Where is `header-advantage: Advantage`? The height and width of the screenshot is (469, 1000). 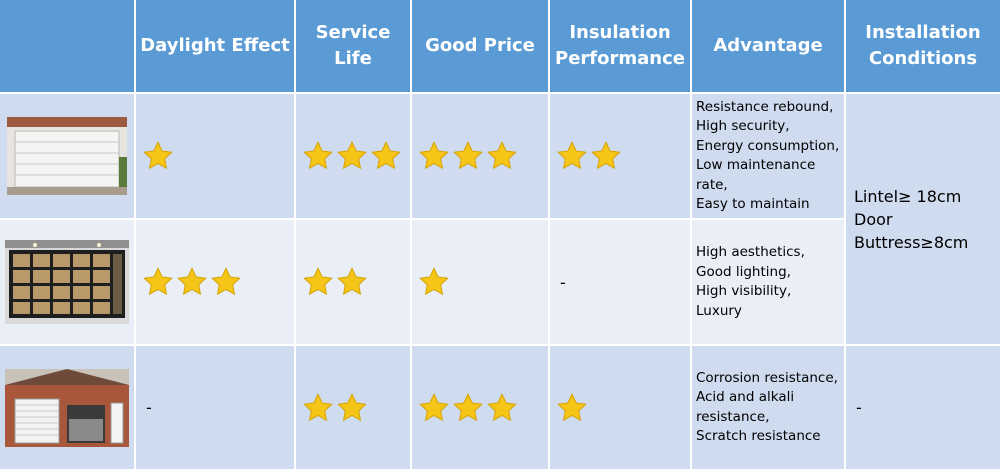 header-advantage: Advantage is located at coordinates (768, 46).